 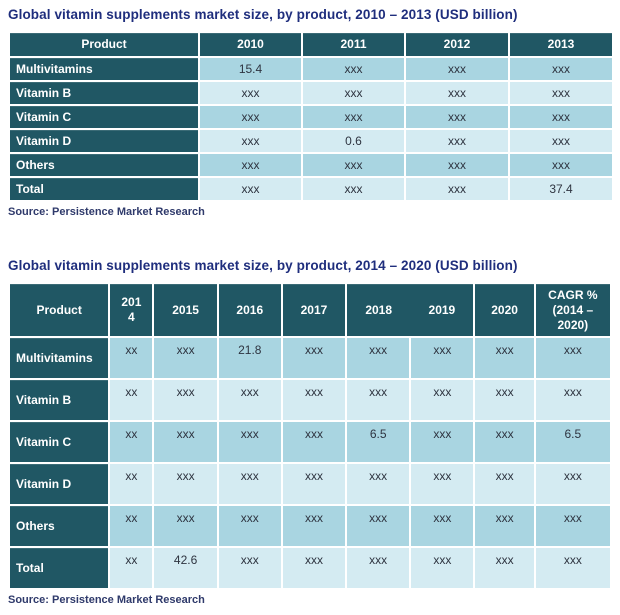 I want to click on column-header: 2016, so click(x=249, y=310).